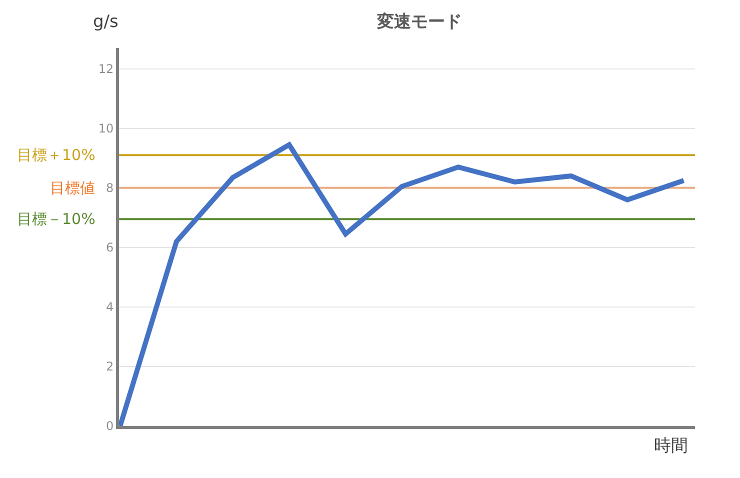 The image size is (740, 478). Describe the element at coordinates (56, 219) in the screenshot. I see `ref-line-label: 目標－10%` at that location.